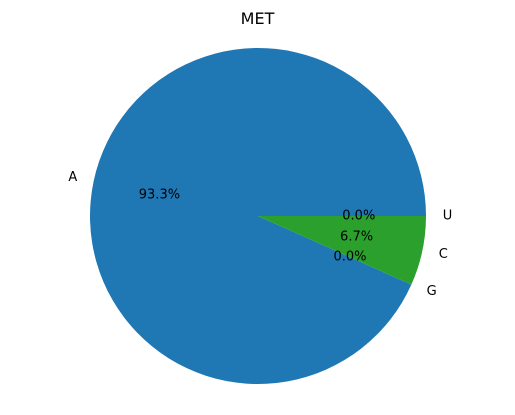  Describe the element at coordinates (448, 216) in the screenshot. I see `slice-label-u: U` at that location.